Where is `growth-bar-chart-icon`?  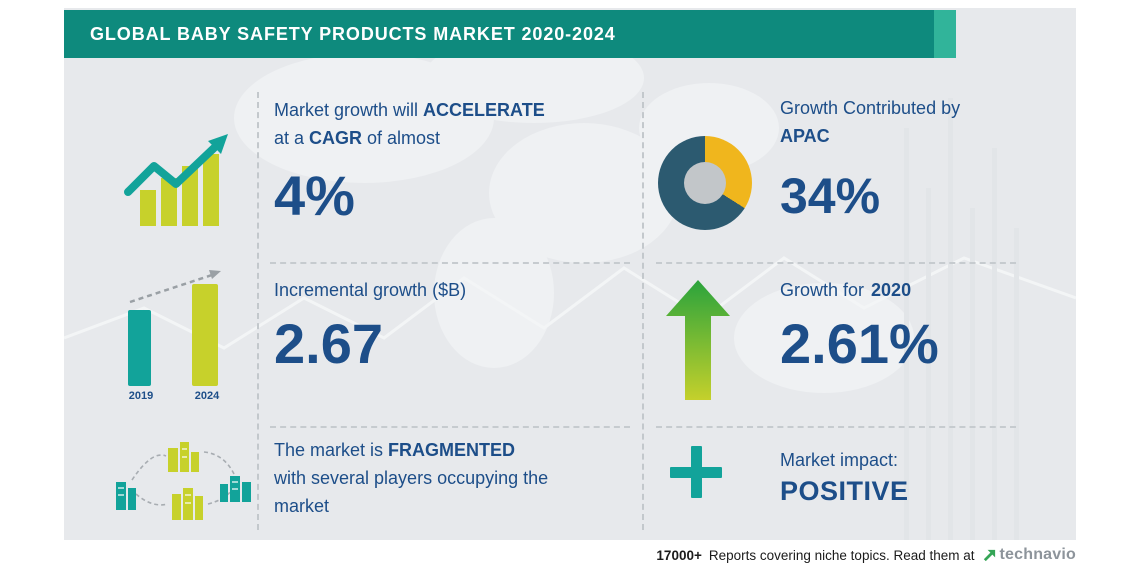 growth-bar-chart-icon is located at coordinates (176, 180).